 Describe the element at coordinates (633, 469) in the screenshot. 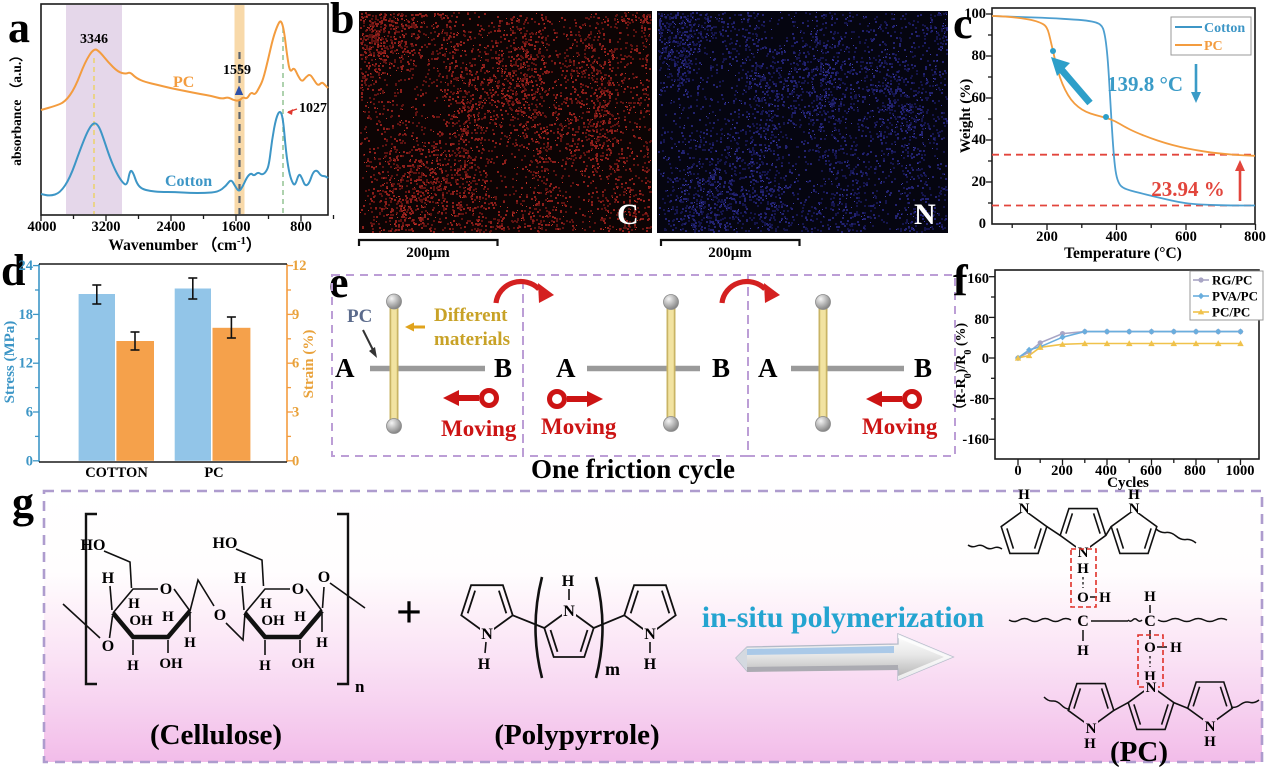

I see `svg-text: One friction cycle` at that location.